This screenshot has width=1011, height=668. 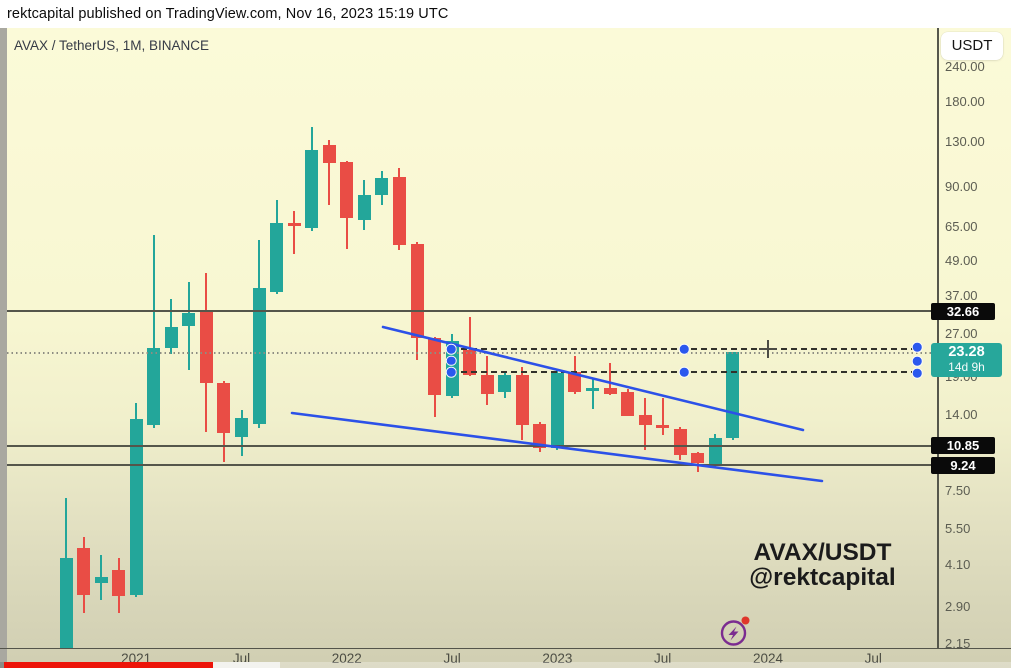 I want to click on watermark: AVAX/USDT @rektcapital, so click(x=818, y=565).